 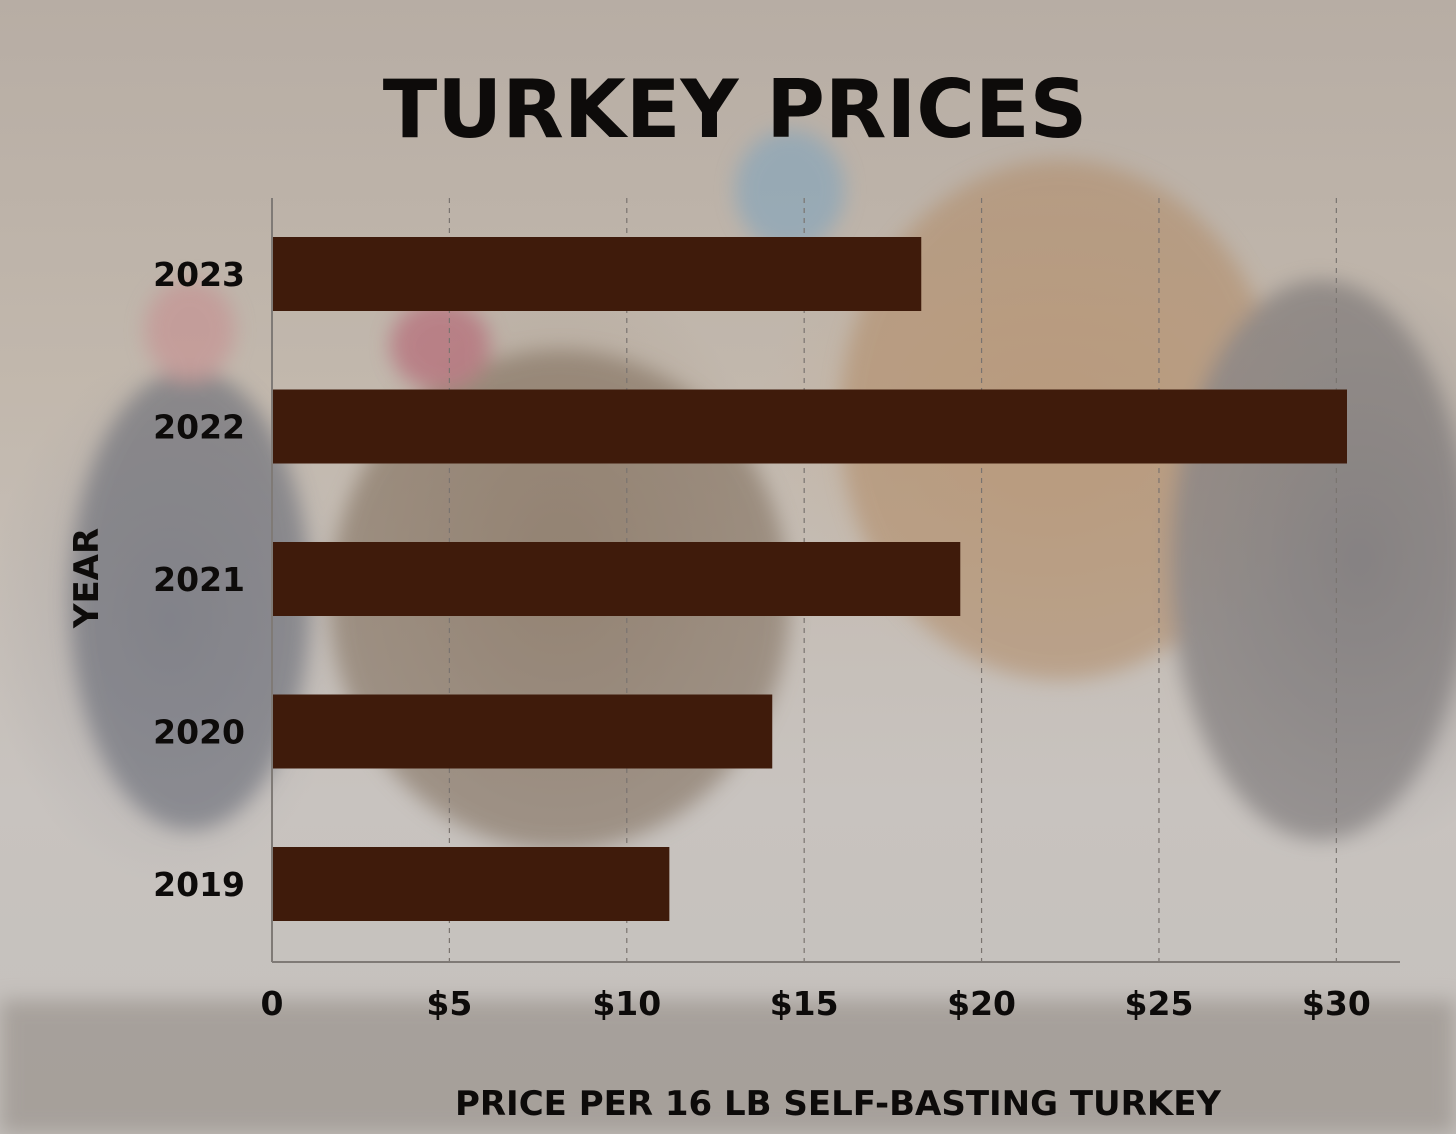 I want to click on x-tick-30: $30, so click(x=1336, y=1003).